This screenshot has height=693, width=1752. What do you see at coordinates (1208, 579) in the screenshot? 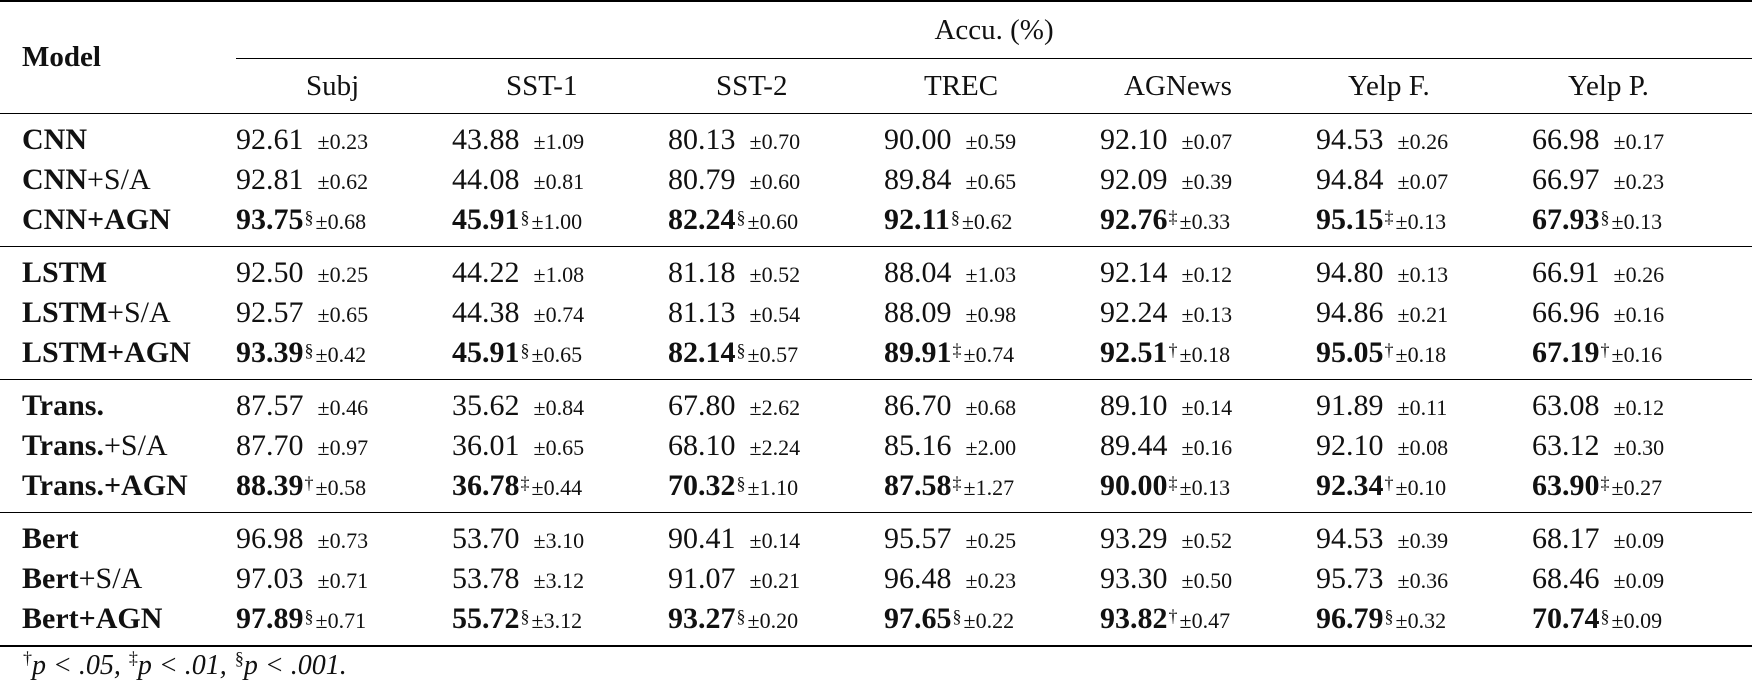
I see `accuracy-cell: 93.30 ±0.50` at bounding box center [1208, 579].